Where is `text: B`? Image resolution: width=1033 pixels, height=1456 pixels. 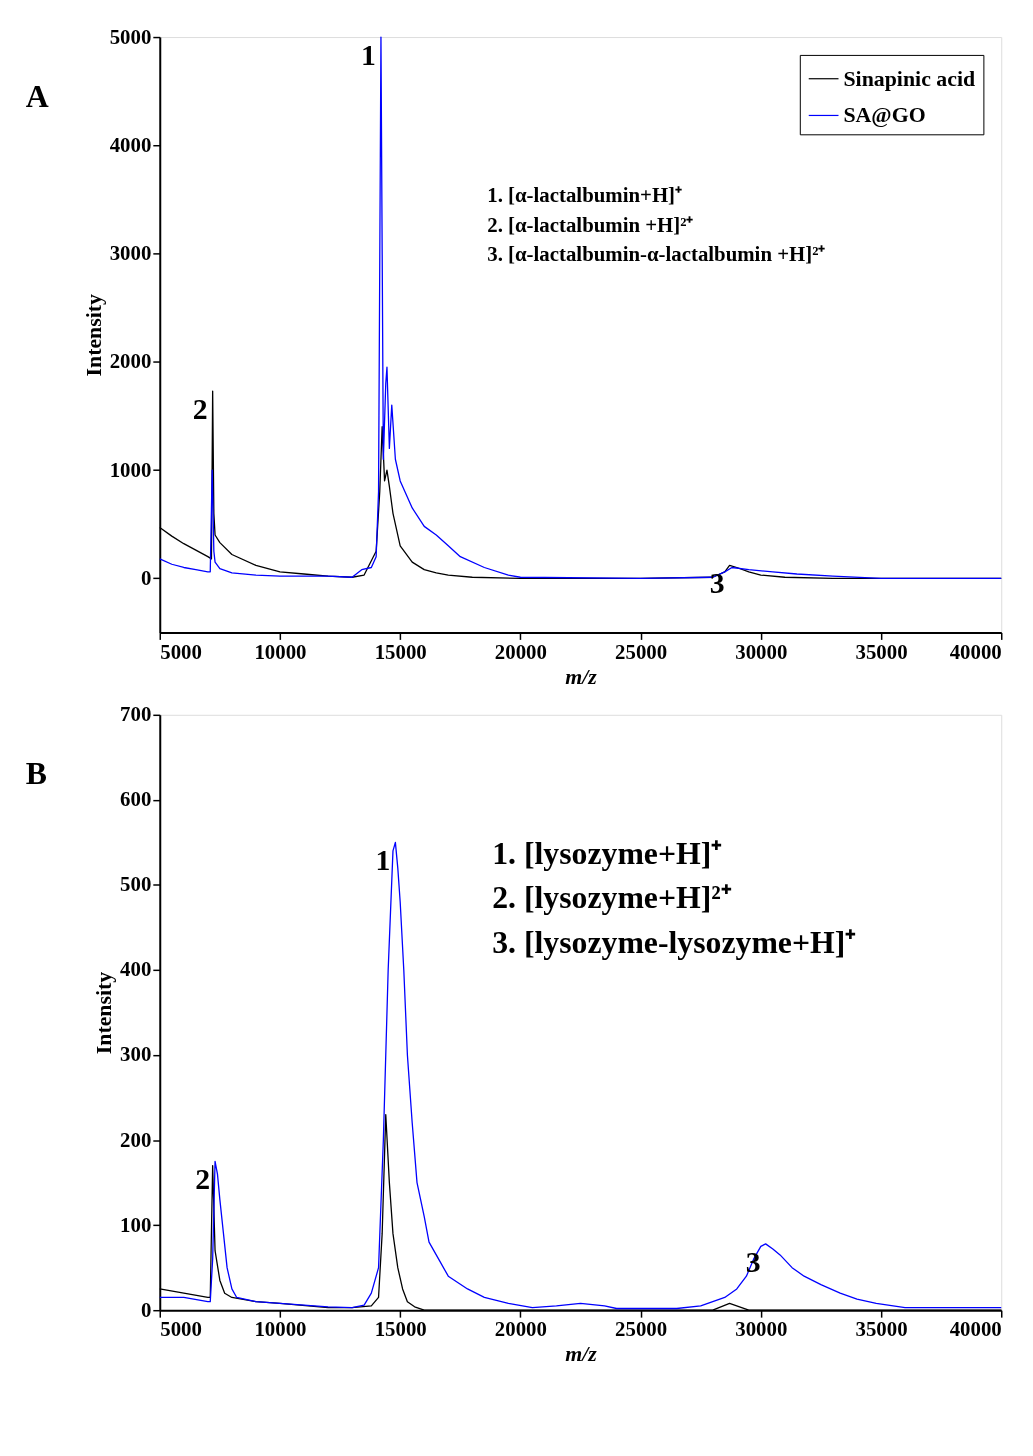 text: B is located at coordinates (36, 774).